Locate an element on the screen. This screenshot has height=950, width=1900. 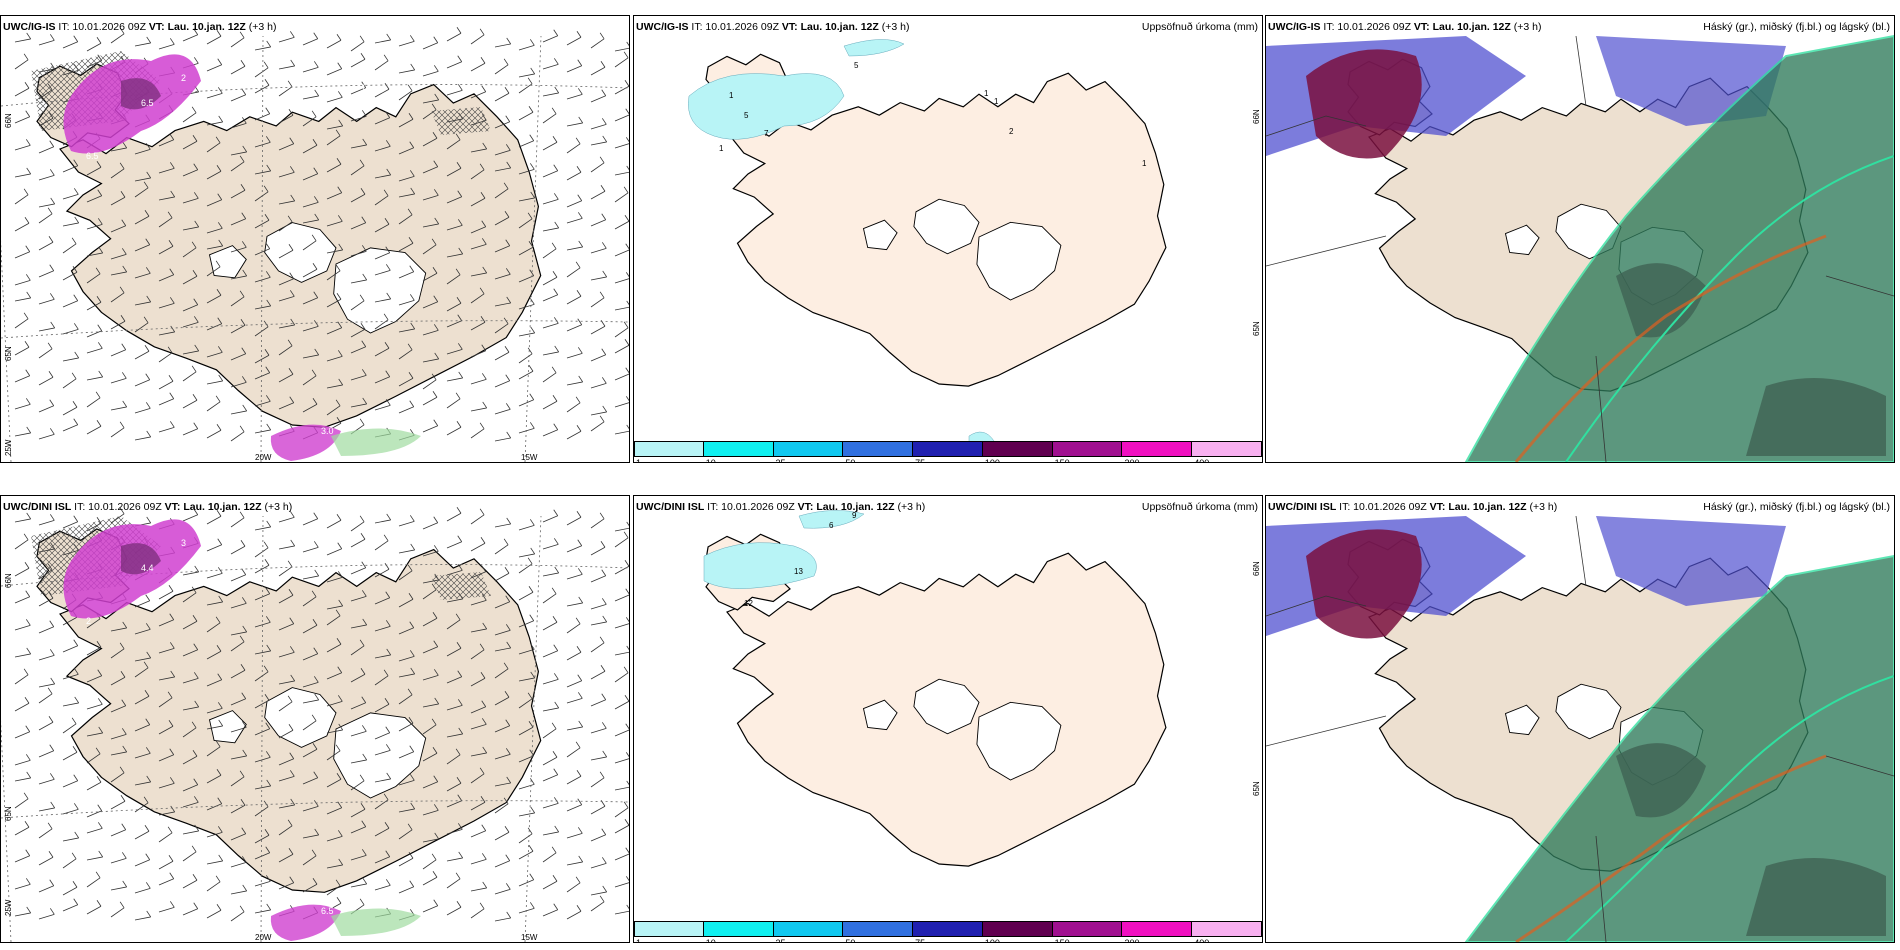
wind-contour-label: 3.0 is located at coordinates (327, 431).